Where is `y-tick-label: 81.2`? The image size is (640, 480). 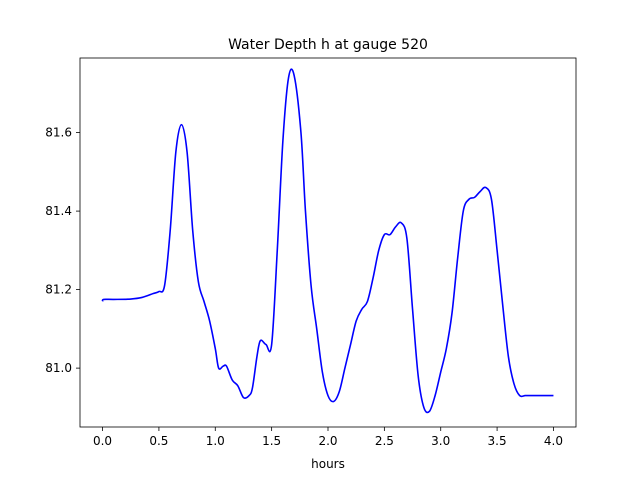 y-tick-label: 81.2 is located at coordinates (58, 290).